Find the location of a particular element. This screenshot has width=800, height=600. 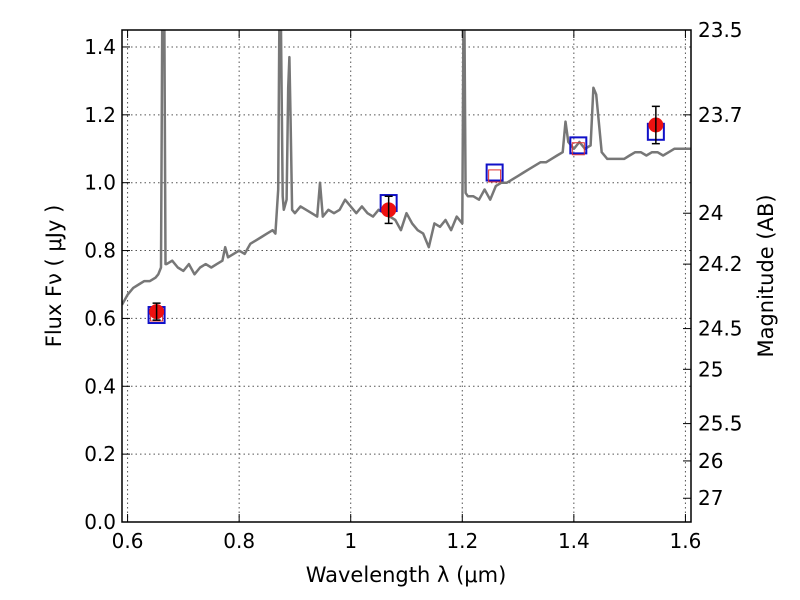

x-tick-label: 0.6 is located at coordinates (128, 541).